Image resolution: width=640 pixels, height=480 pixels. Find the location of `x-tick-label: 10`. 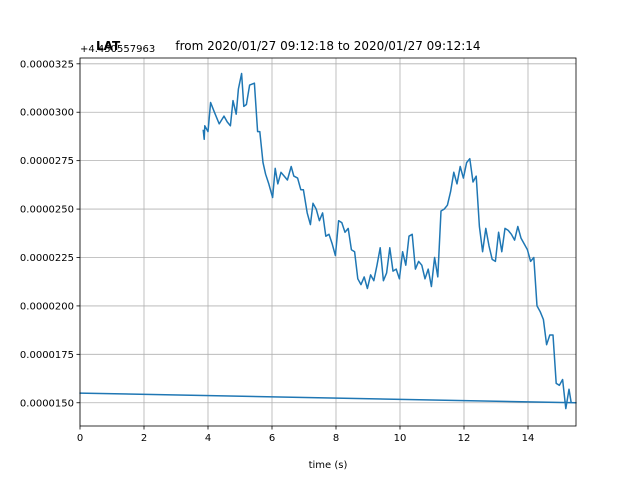

x-tick-label: 10 is located at coordinates (400, 438).